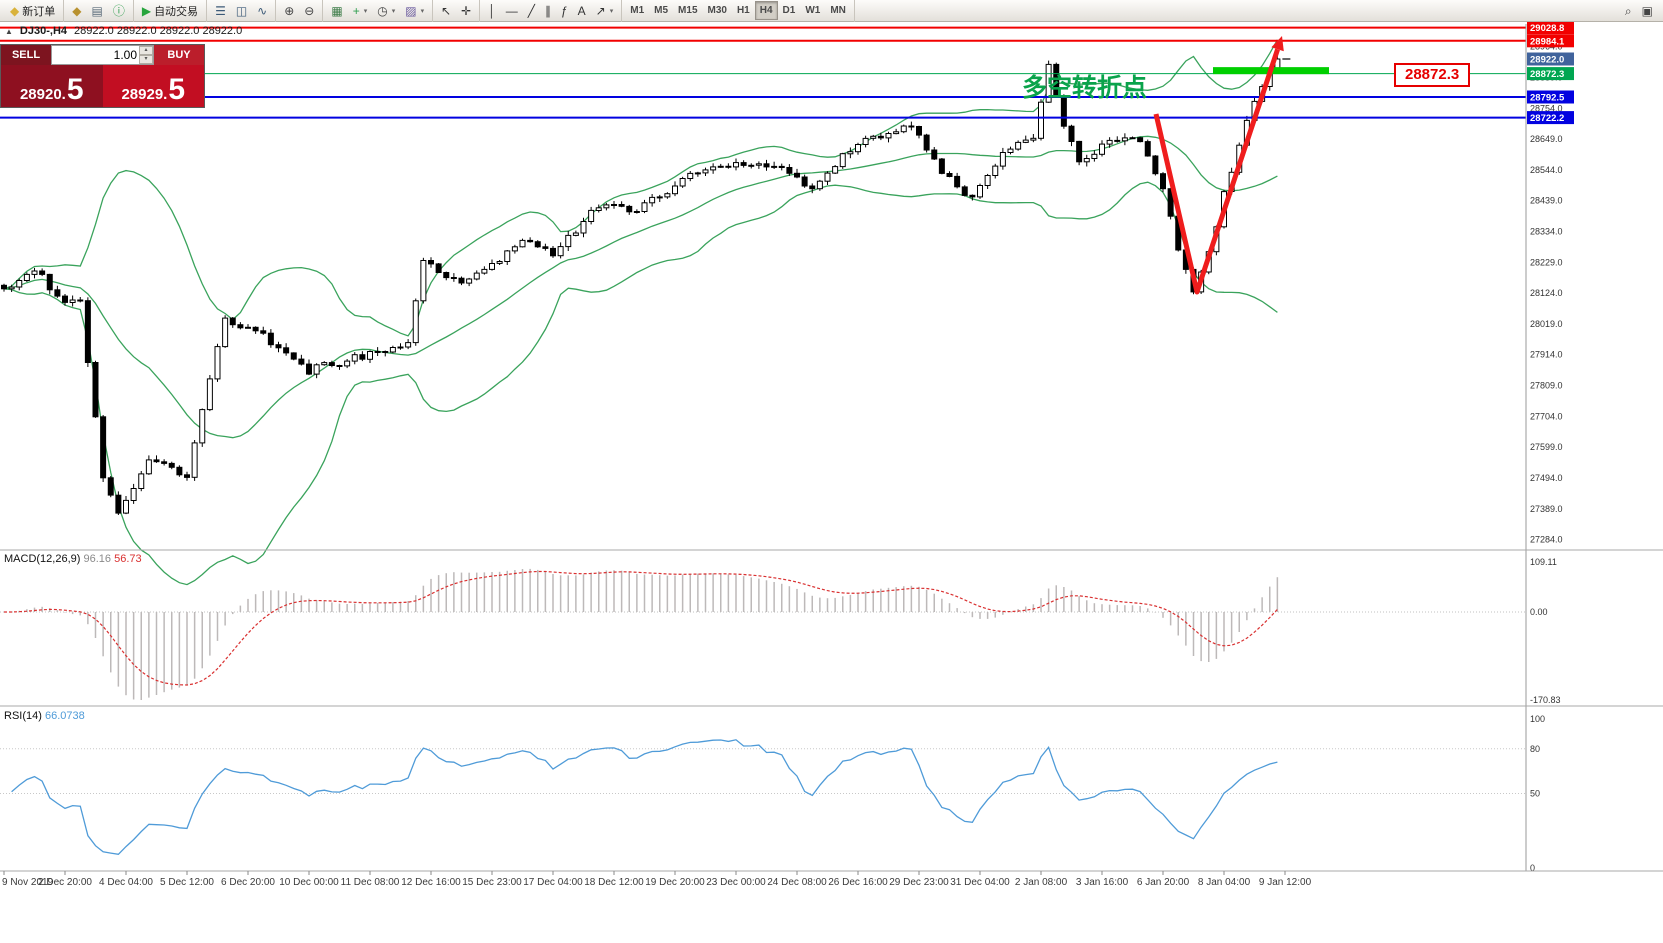 The image size is (1663, 943). Describe the element at coordinates (176, 11) in the screenshot. I see `algo-trading-label: 自动交易` at that location.